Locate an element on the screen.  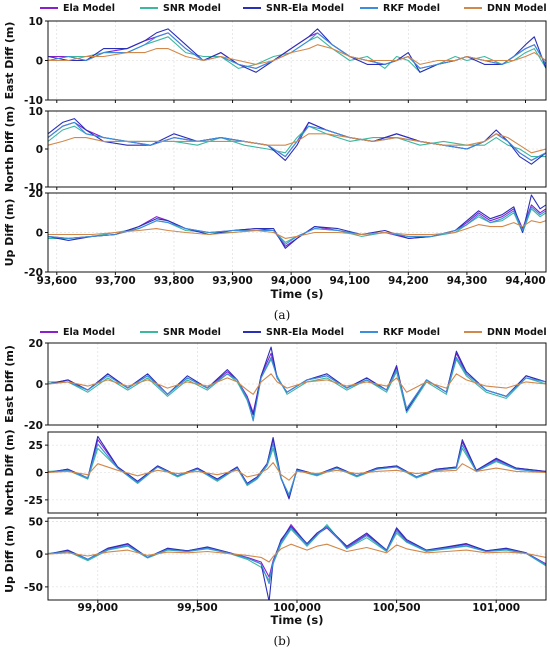
legend-label-b-0: Ela Model is located at coordinates (89, 332).